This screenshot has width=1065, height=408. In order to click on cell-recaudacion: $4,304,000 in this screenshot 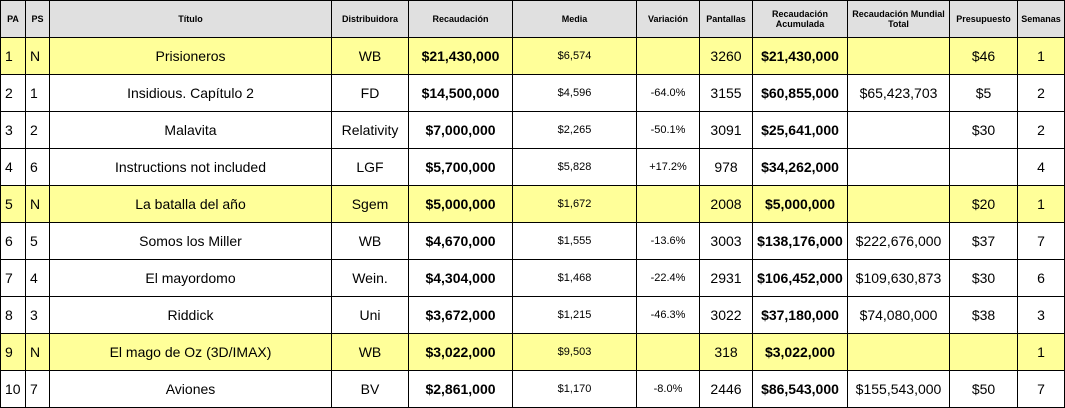, I will do `click(460, 278)`.